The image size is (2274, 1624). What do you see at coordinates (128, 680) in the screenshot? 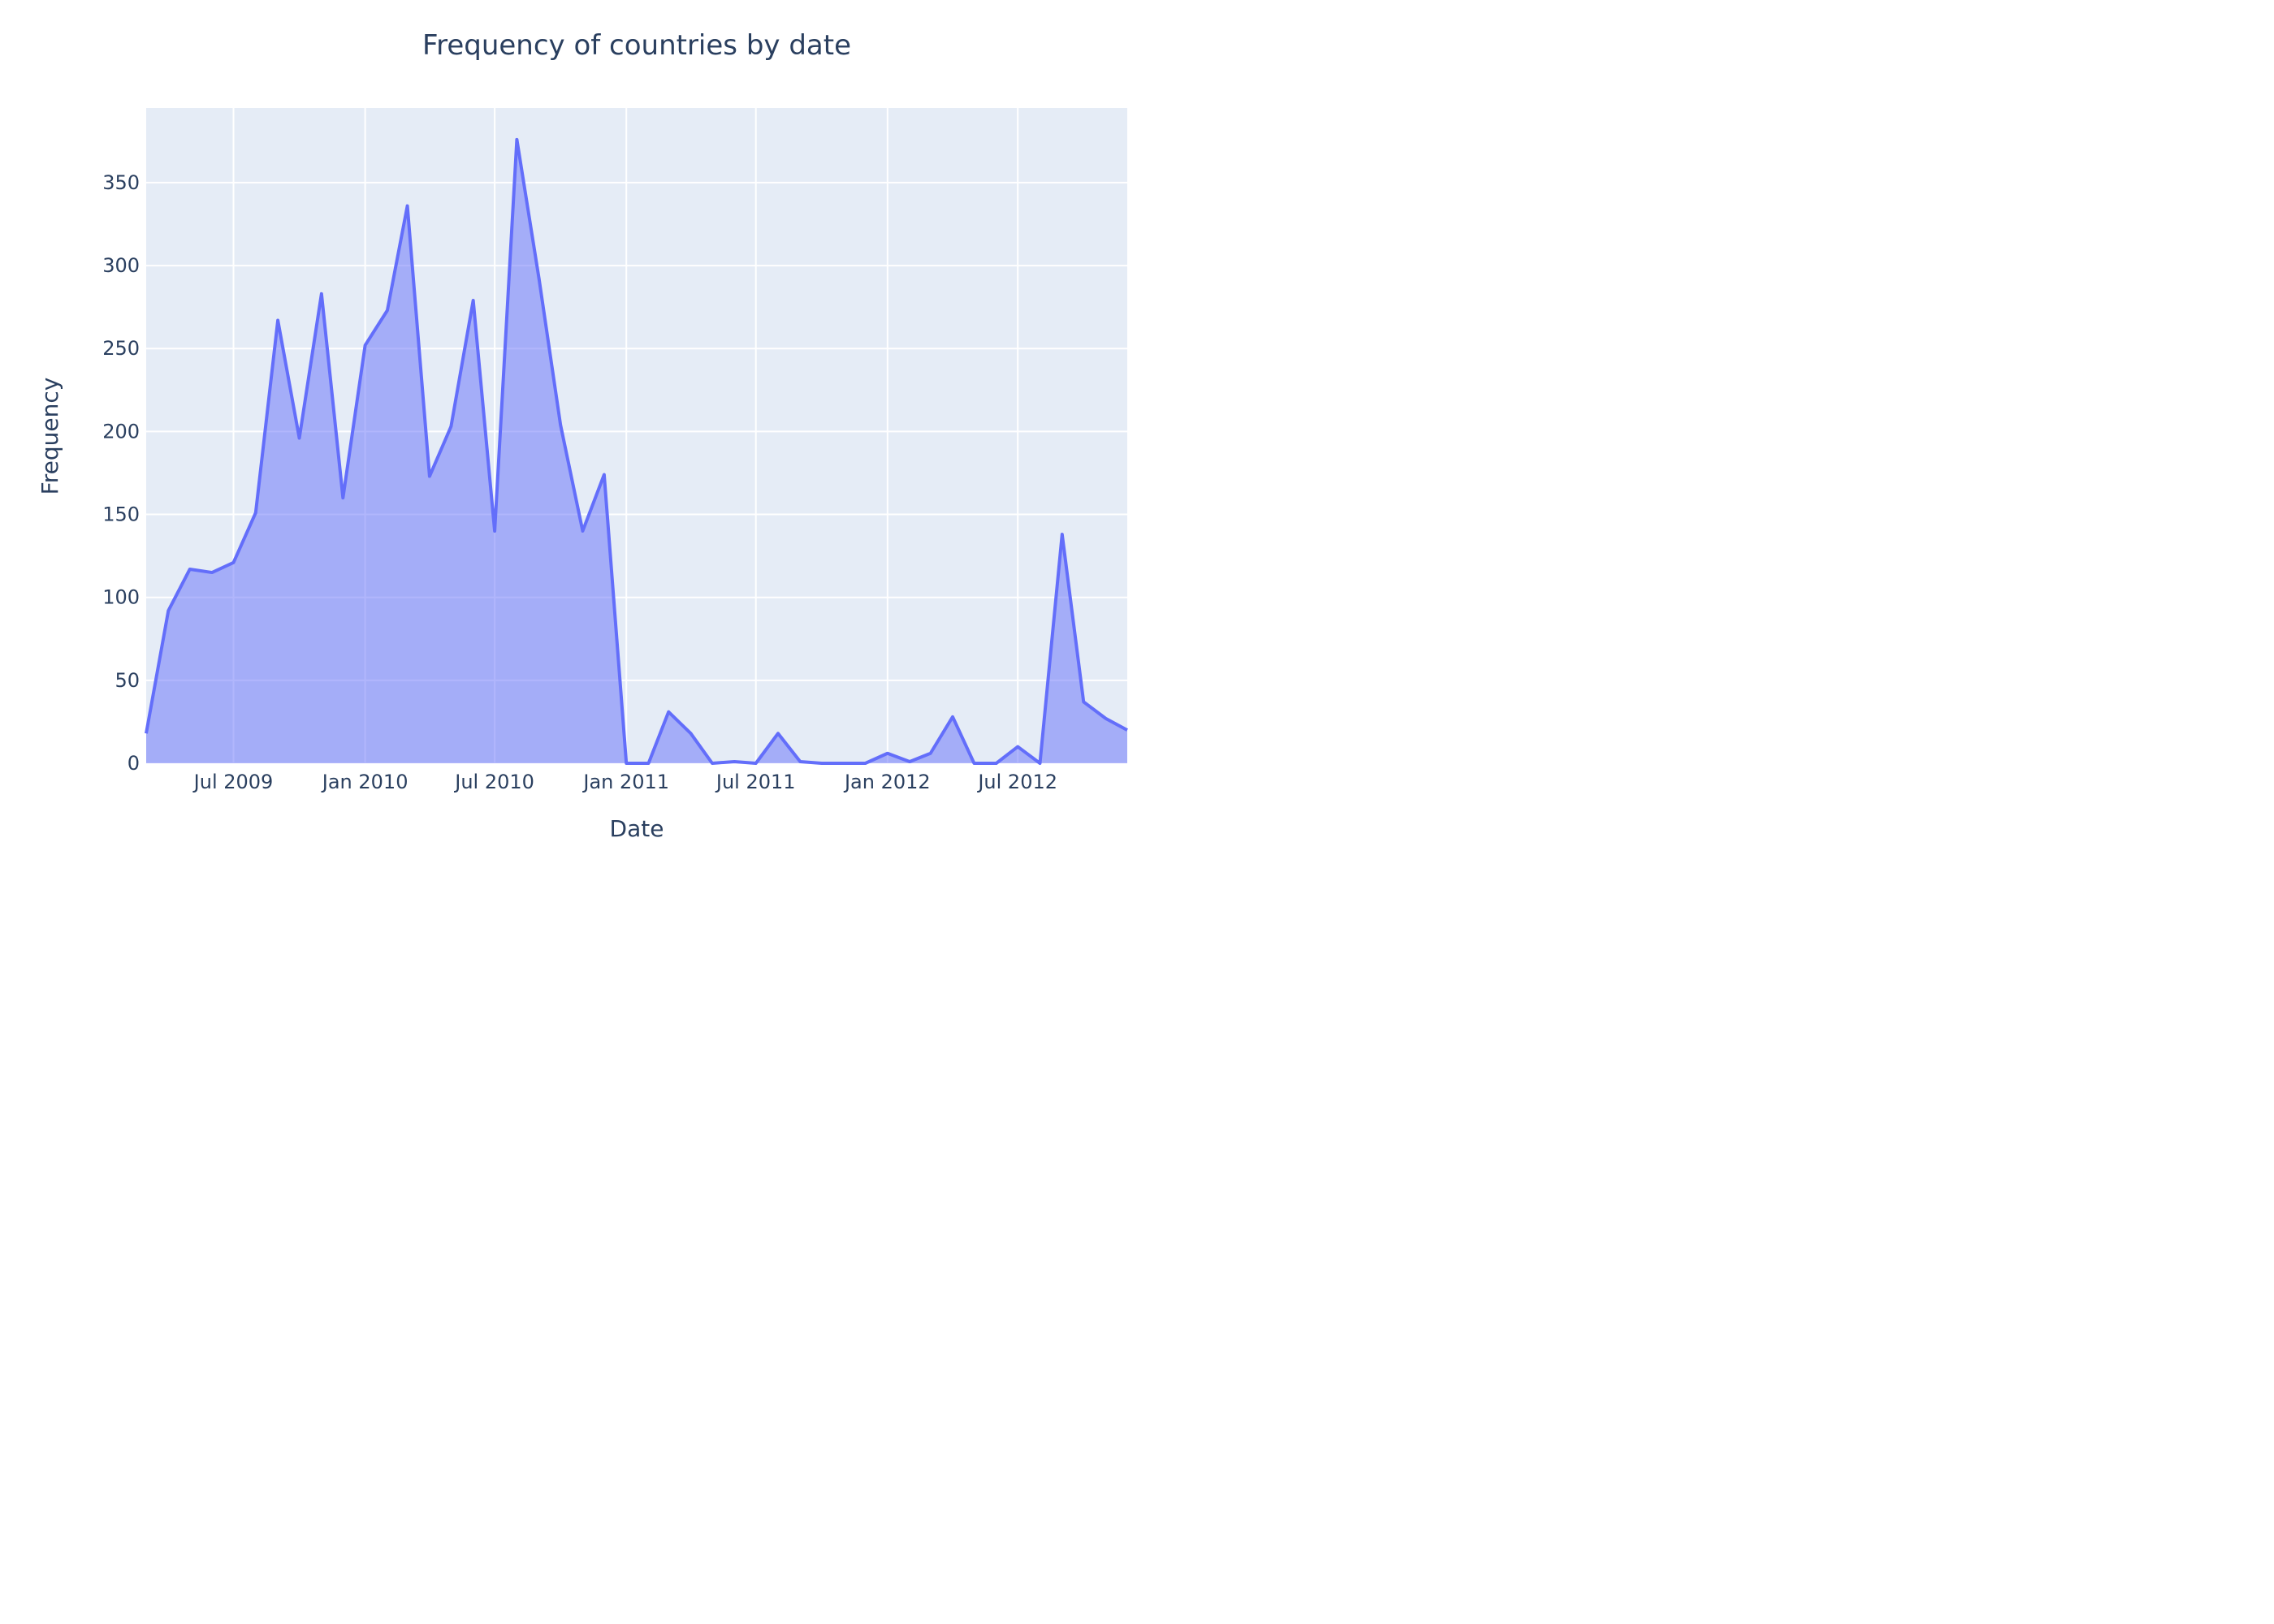
I see `y-tick-label: 50` at bounding box center [128, 680].